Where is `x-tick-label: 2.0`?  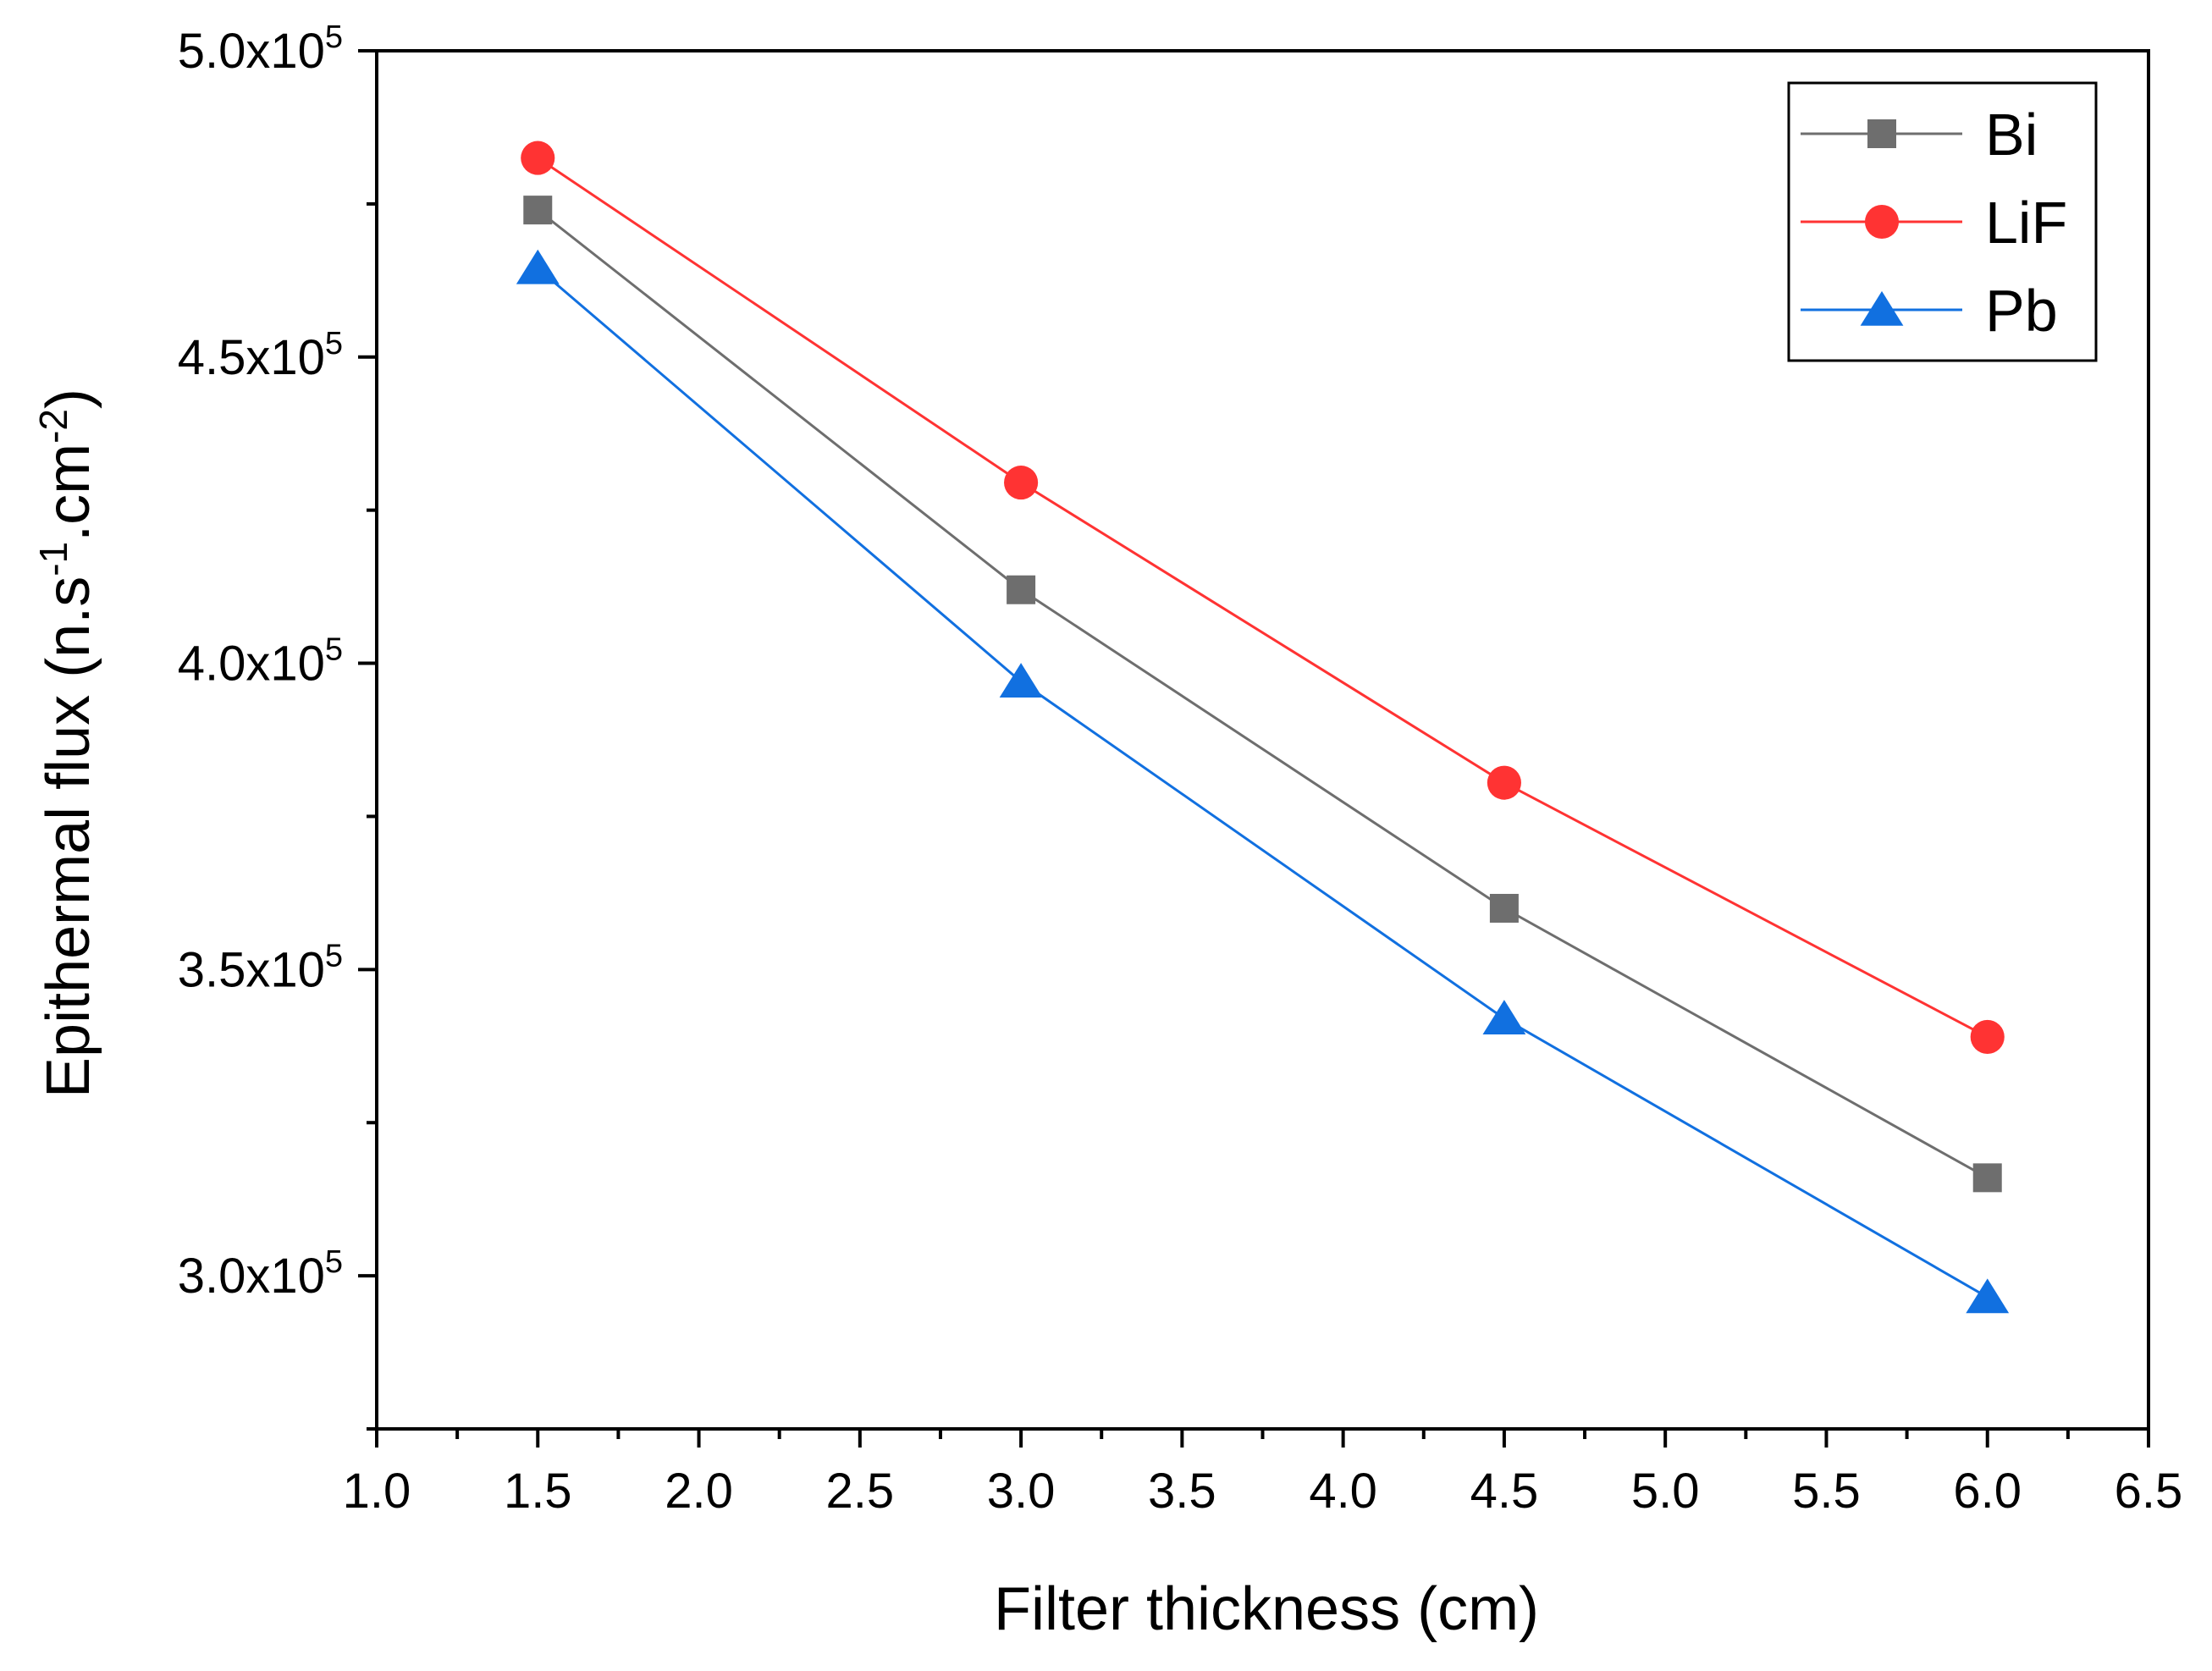
x-tick-label: 2.0 is located at coordinates (699, 1491).